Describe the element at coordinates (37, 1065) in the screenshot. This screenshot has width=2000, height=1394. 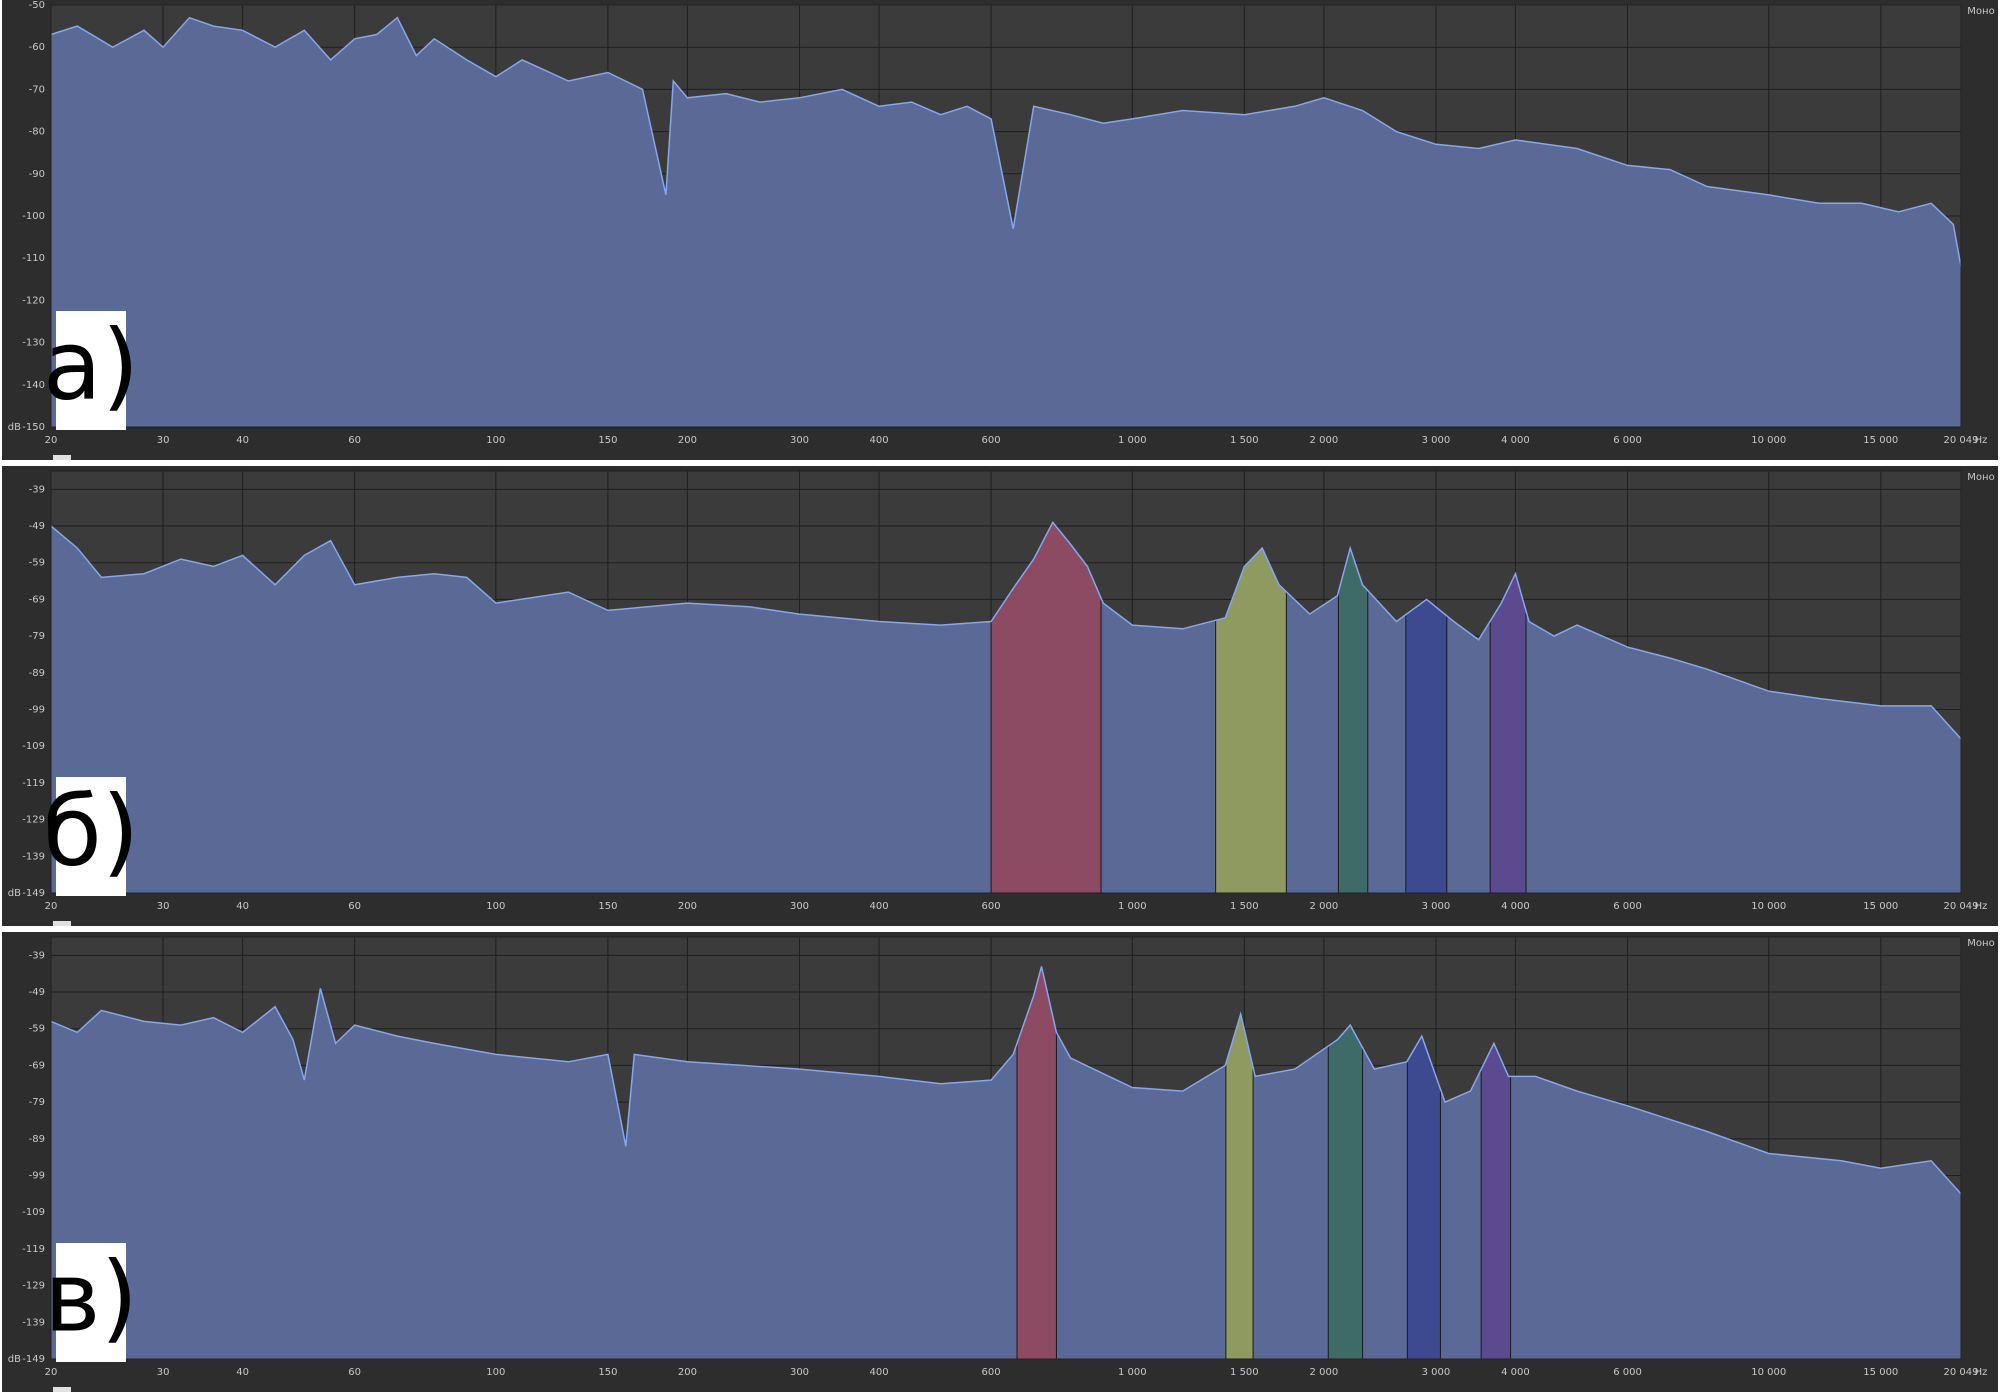
I see `y-tick-label: -69` at that location.